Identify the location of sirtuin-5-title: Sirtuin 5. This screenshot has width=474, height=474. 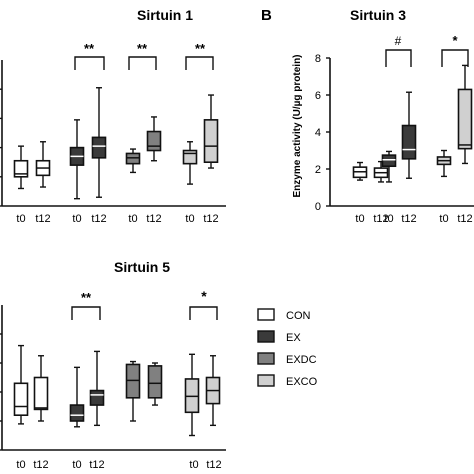
(142, 267).